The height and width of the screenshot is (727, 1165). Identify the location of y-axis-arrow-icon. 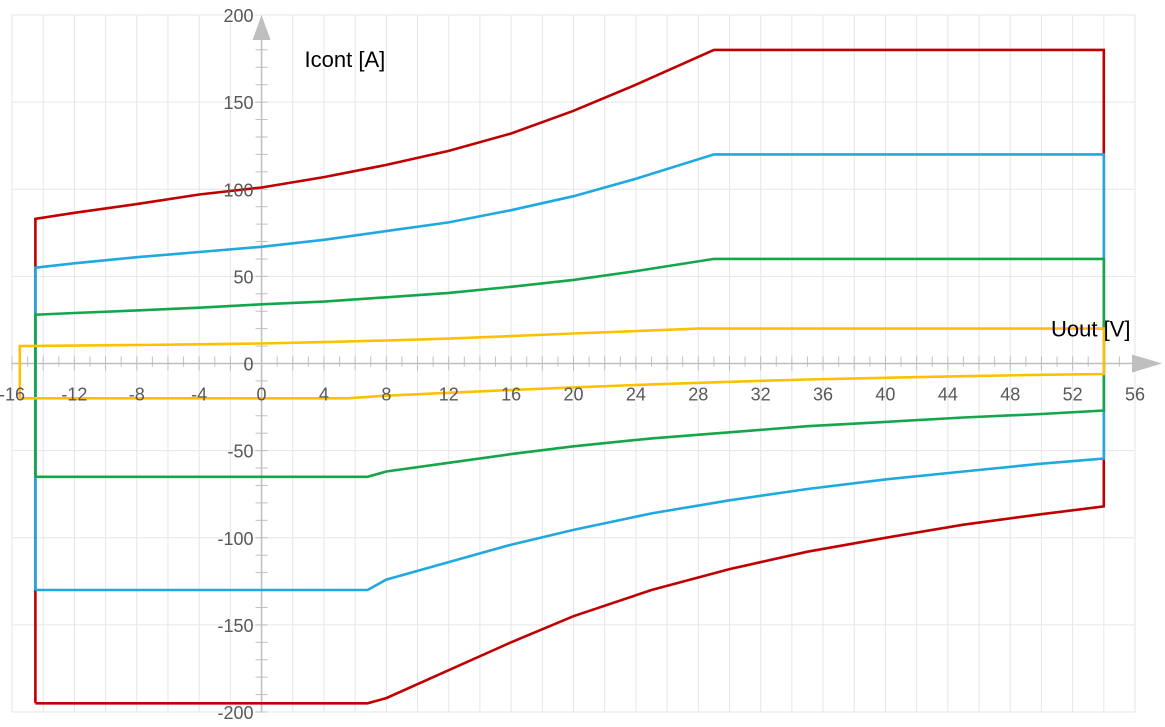
(261, 27).